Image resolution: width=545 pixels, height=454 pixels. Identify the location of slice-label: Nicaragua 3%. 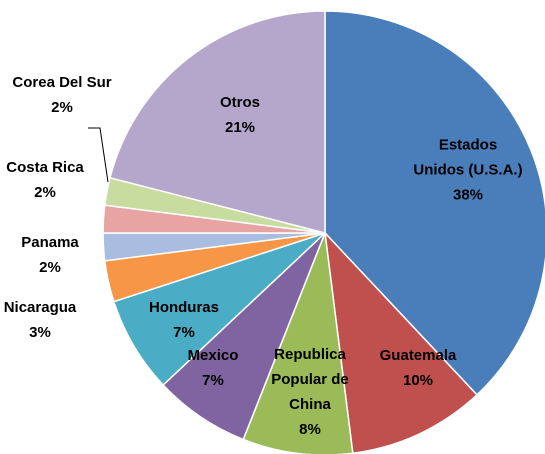
(45, 320).